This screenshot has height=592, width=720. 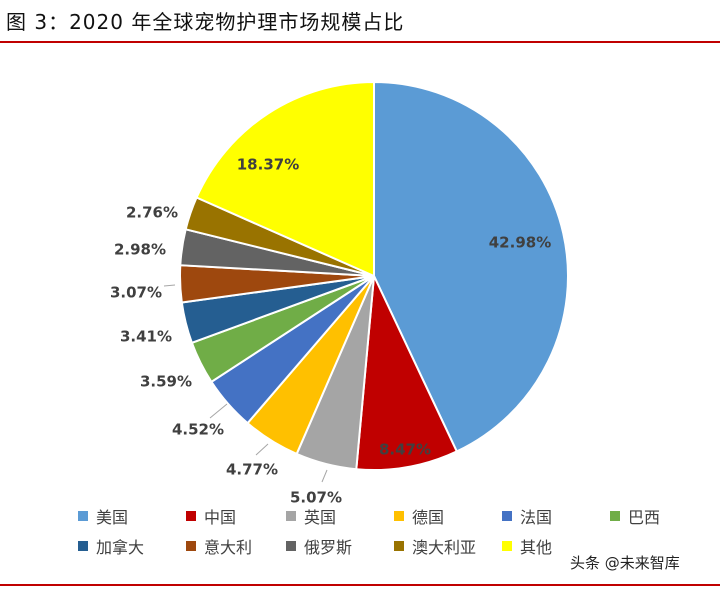 What do you see at coordinates (268, 165) in the screenshot?
I see `slice-label-10: 18.37%` at bounding box center [268, 165].